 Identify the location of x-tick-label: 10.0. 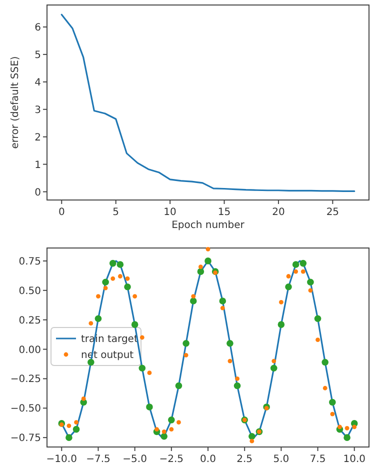
(354, 459).